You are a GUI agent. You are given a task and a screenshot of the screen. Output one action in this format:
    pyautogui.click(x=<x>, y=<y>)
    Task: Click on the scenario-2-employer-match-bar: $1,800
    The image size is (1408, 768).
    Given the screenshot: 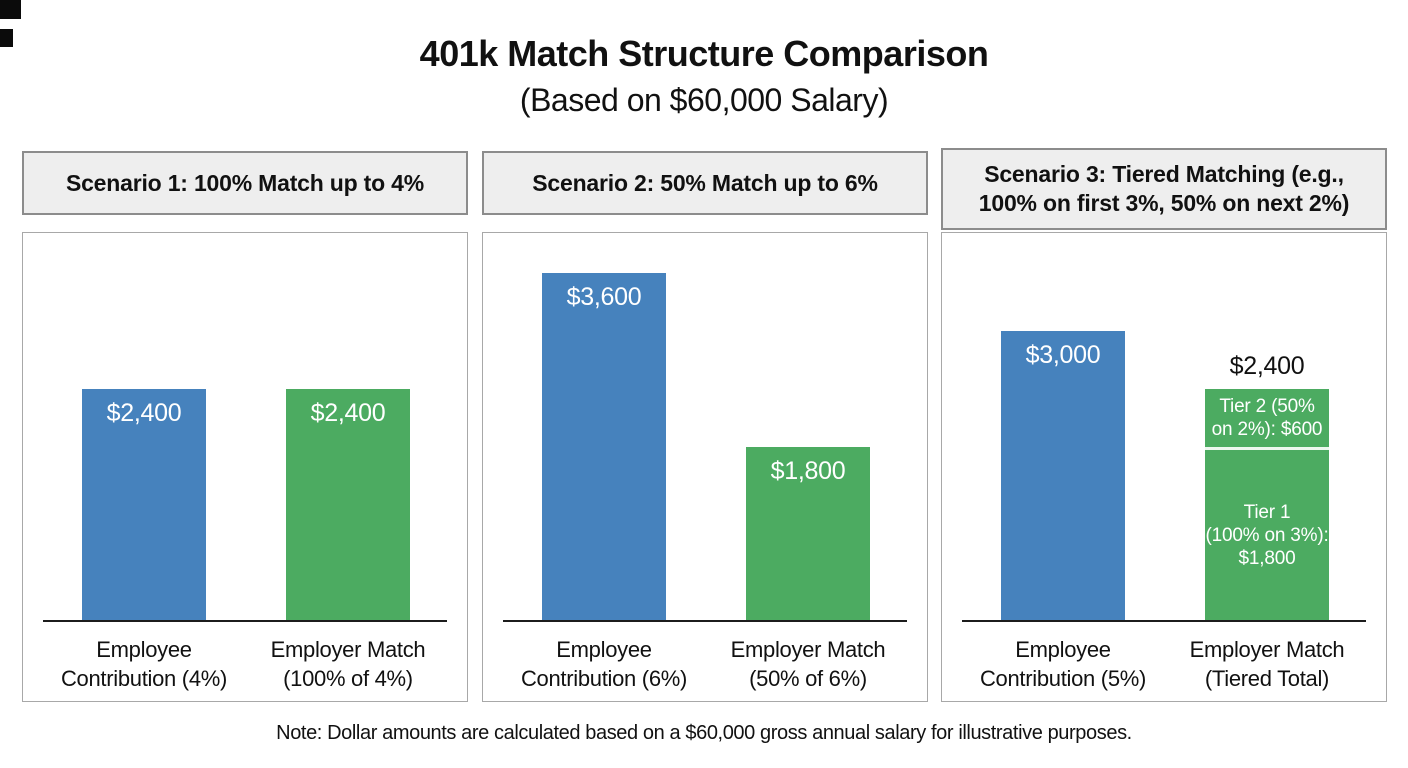 What is the action you would take?
    pyautogui.click(x=808, y=534)
    